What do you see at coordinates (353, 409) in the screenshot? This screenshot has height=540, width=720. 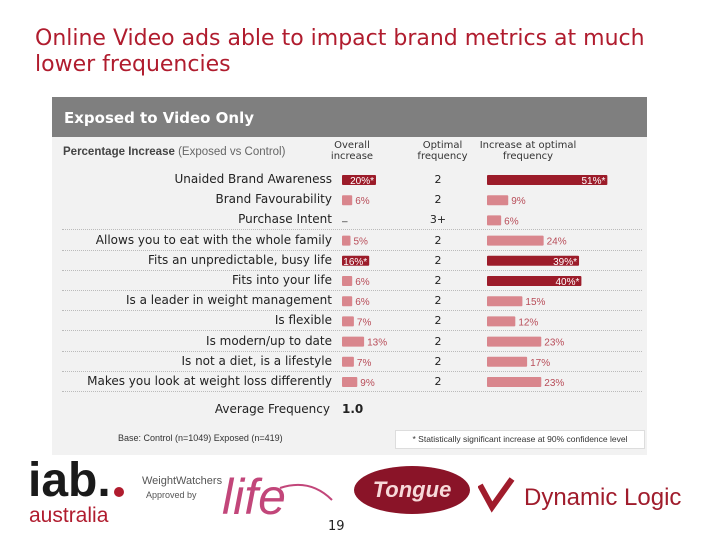 I see `average-frequency-value: 1.0` at bounding box center [353, 409].